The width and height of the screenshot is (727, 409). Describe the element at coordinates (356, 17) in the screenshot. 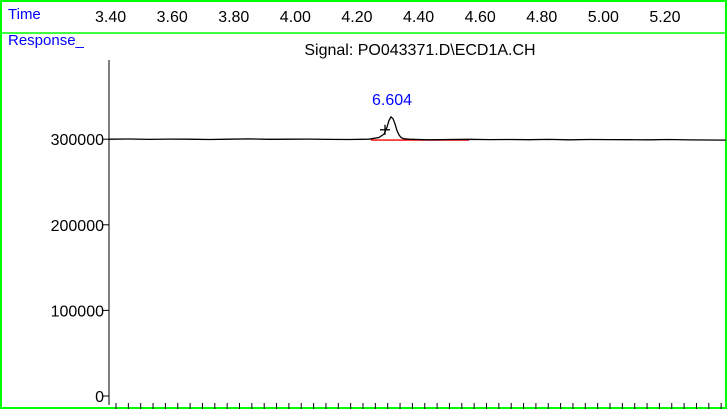

I see `top-tick-label: 4.20` at that location.